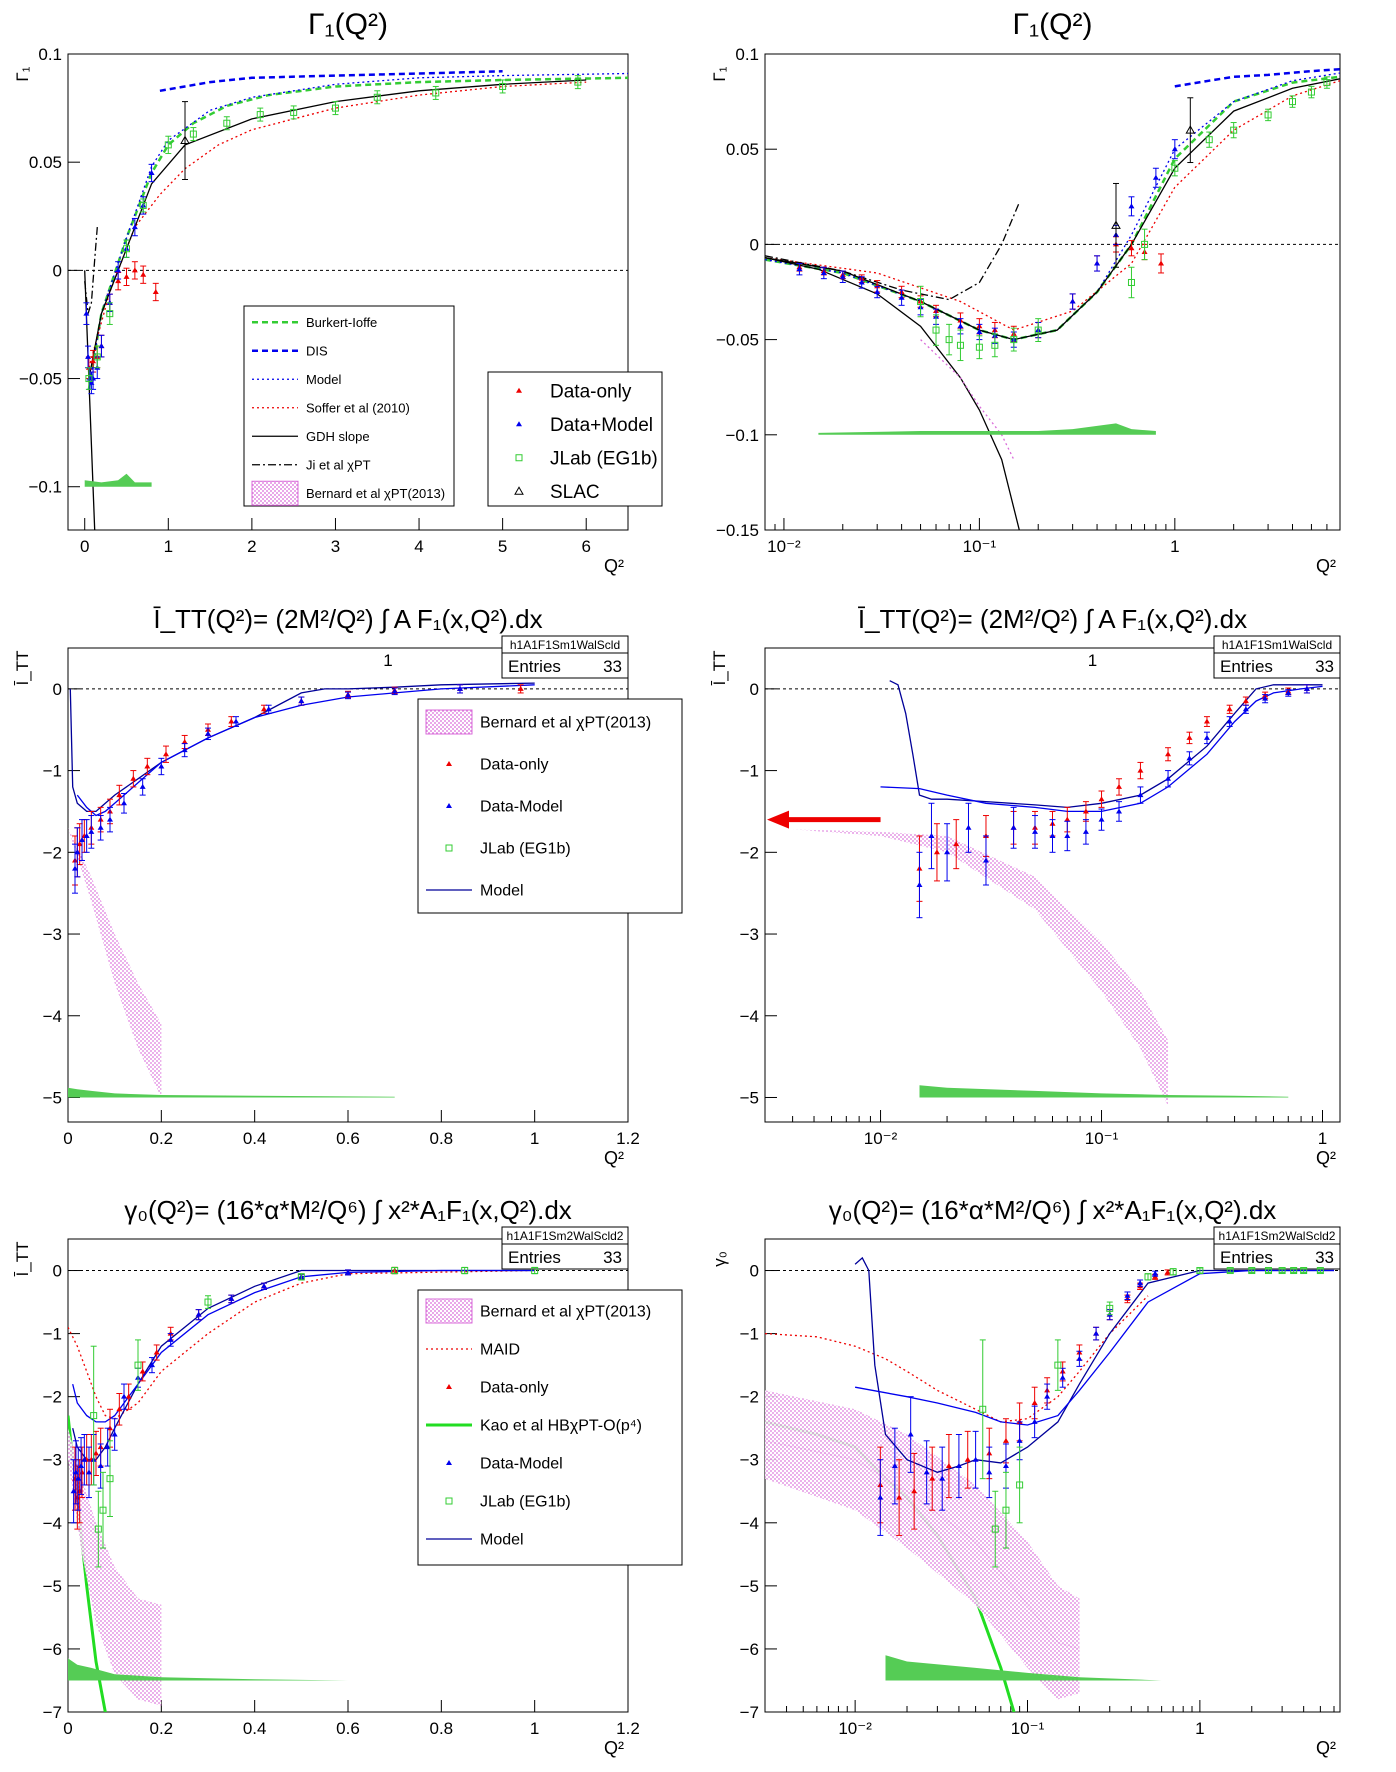 This screenshot has height=1772, width=1396. I want to click on legend-label: Bernard et al χPT(2013), so click(565, 1312).